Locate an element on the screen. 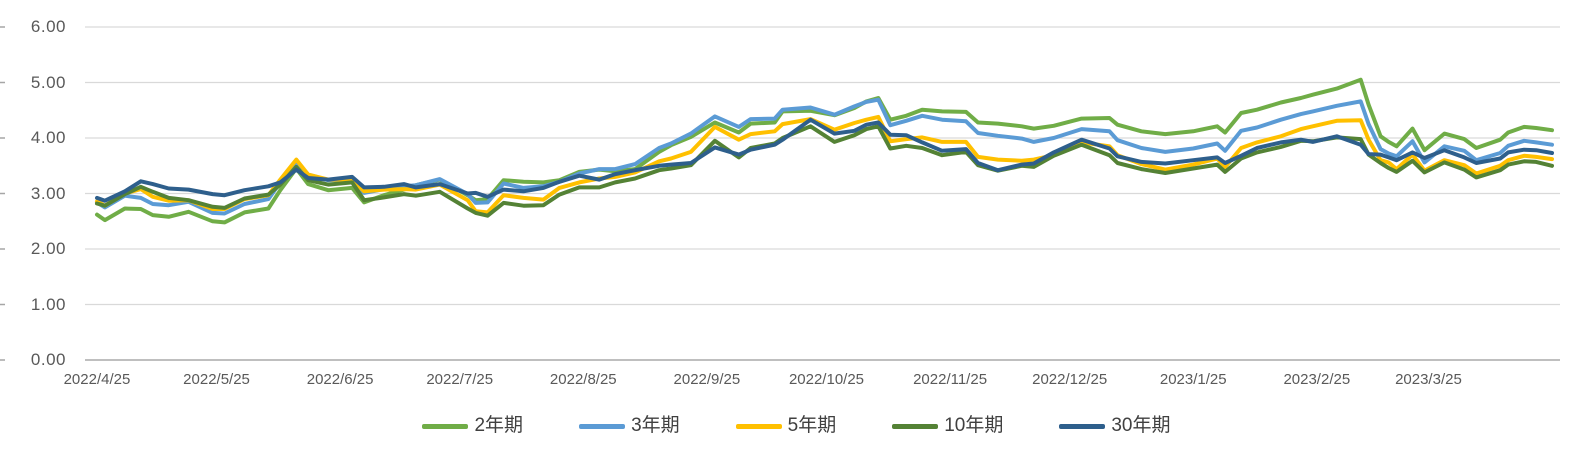  x-tick-label: 2023/3/25 is located at coordinates (1428, 379).